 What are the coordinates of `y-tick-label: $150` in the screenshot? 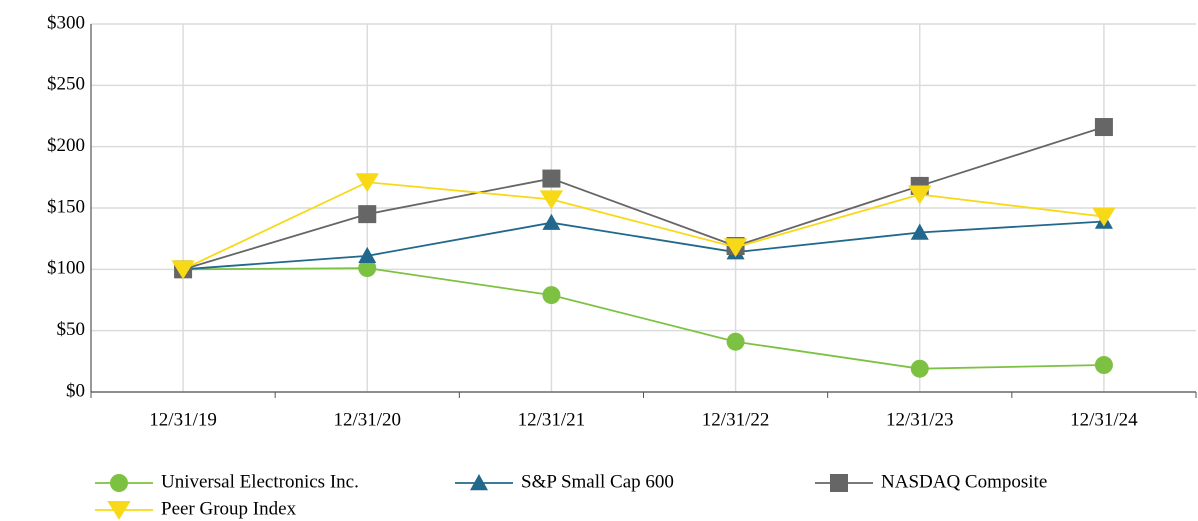 It's located at (66, 206).